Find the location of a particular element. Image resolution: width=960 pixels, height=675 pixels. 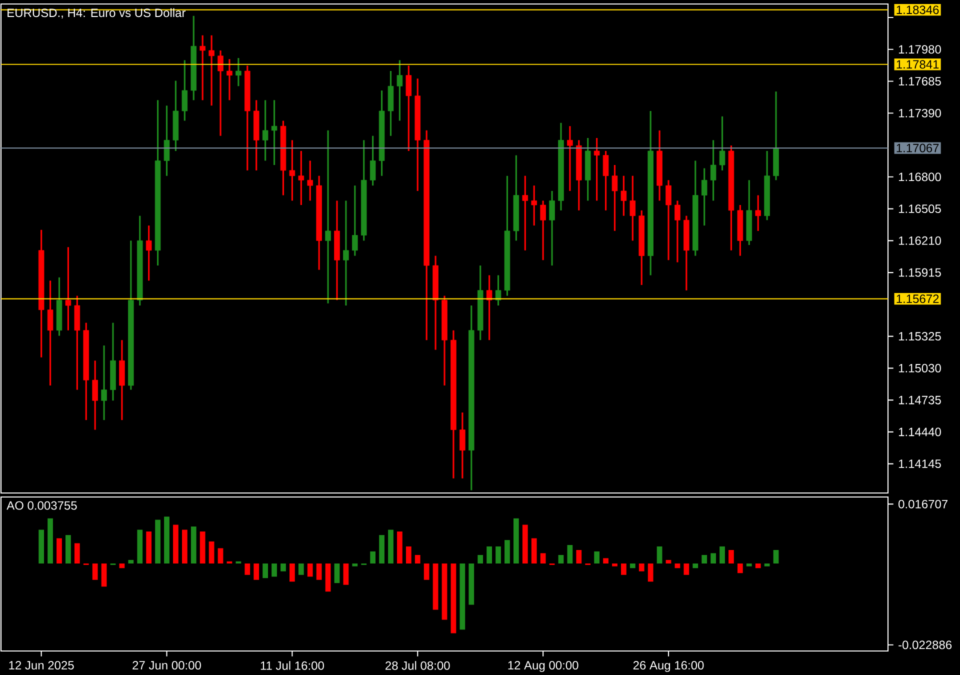

y-tick-label: 0.016707 is located at coordinates (923, 504).